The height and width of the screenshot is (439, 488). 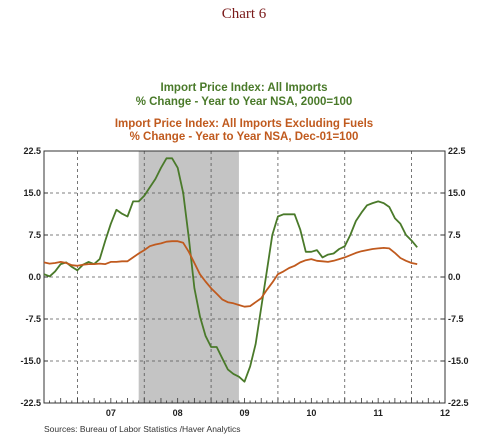 I want to click on y-tick-label-right-4: -7.5, so click(x=456, y=319).